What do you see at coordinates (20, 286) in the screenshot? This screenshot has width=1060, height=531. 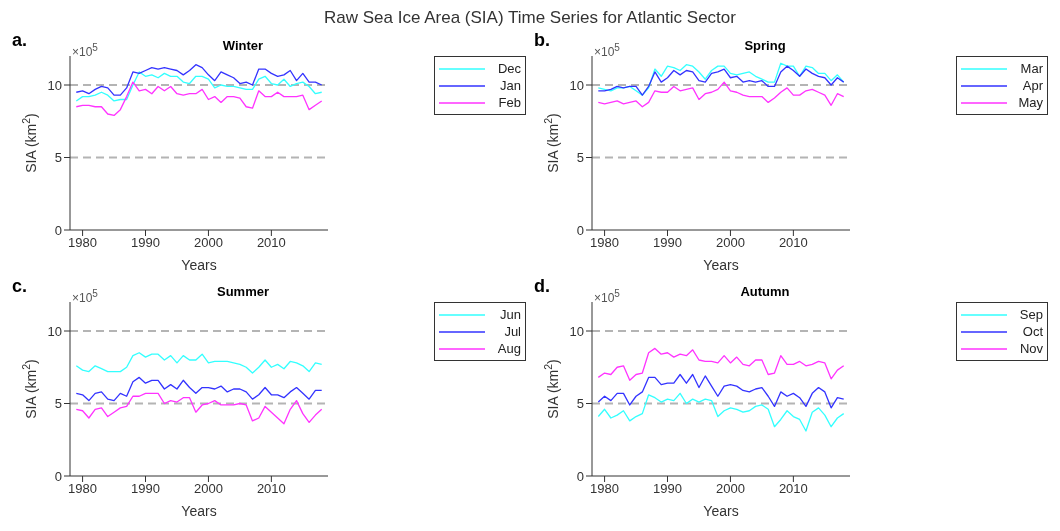 I see `text: c.` at bounding box center [20, 286].